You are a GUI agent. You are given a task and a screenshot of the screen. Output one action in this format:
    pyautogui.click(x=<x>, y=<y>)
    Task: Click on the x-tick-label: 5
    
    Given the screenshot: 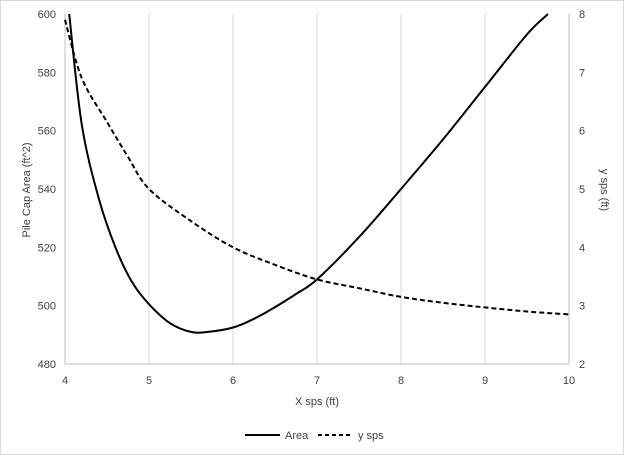 What is the action you would take?
    pyautogui.click(x=149, y=381)
    